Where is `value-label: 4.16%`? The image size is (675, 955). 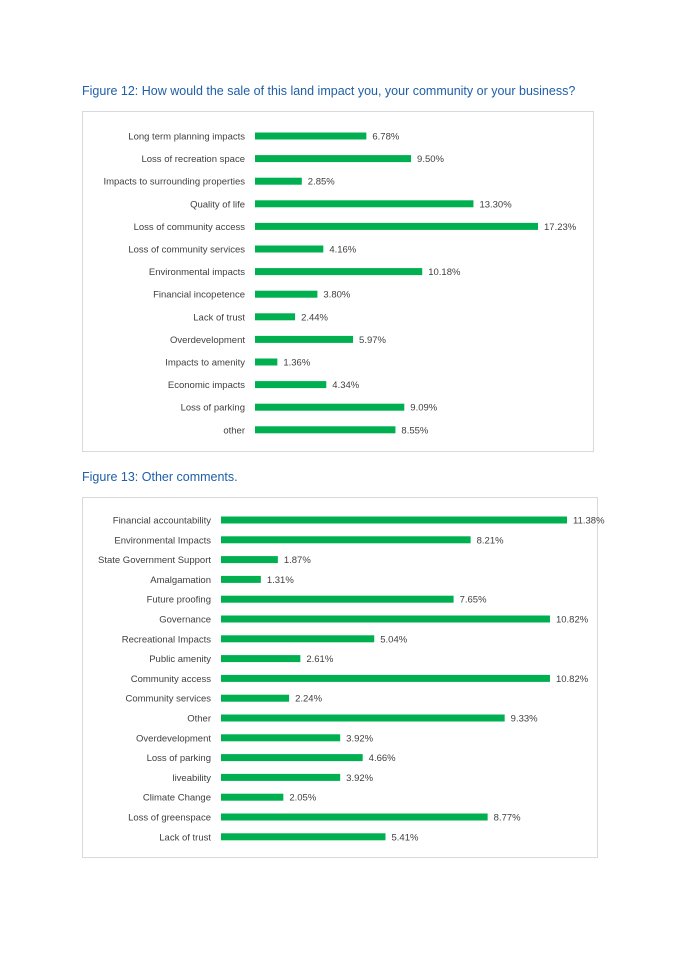 value-label: 4.16% is located at coordinates (342, 250).